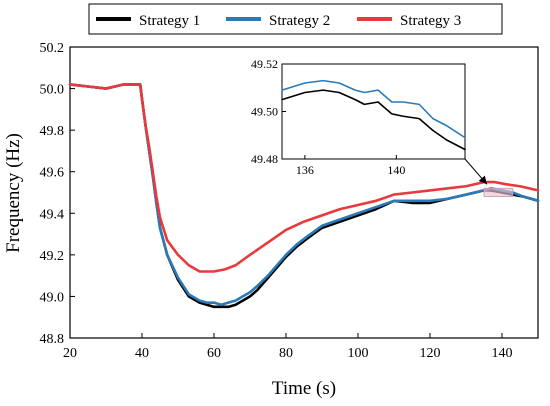  Describe the element at coordinates (52, 339) in the screenshot. I see `y-tick-label: 48.8` at that location.